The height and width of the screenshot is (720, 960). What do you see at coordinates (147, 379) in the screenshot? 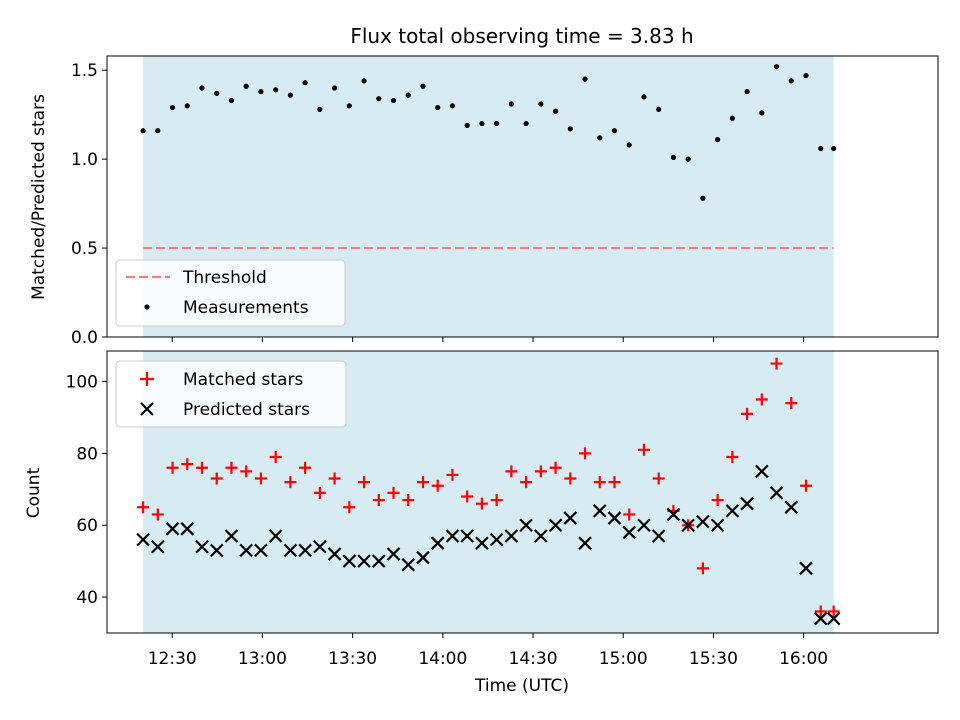
I see `legend-matched-swatch` at bounding box center [147, 379].